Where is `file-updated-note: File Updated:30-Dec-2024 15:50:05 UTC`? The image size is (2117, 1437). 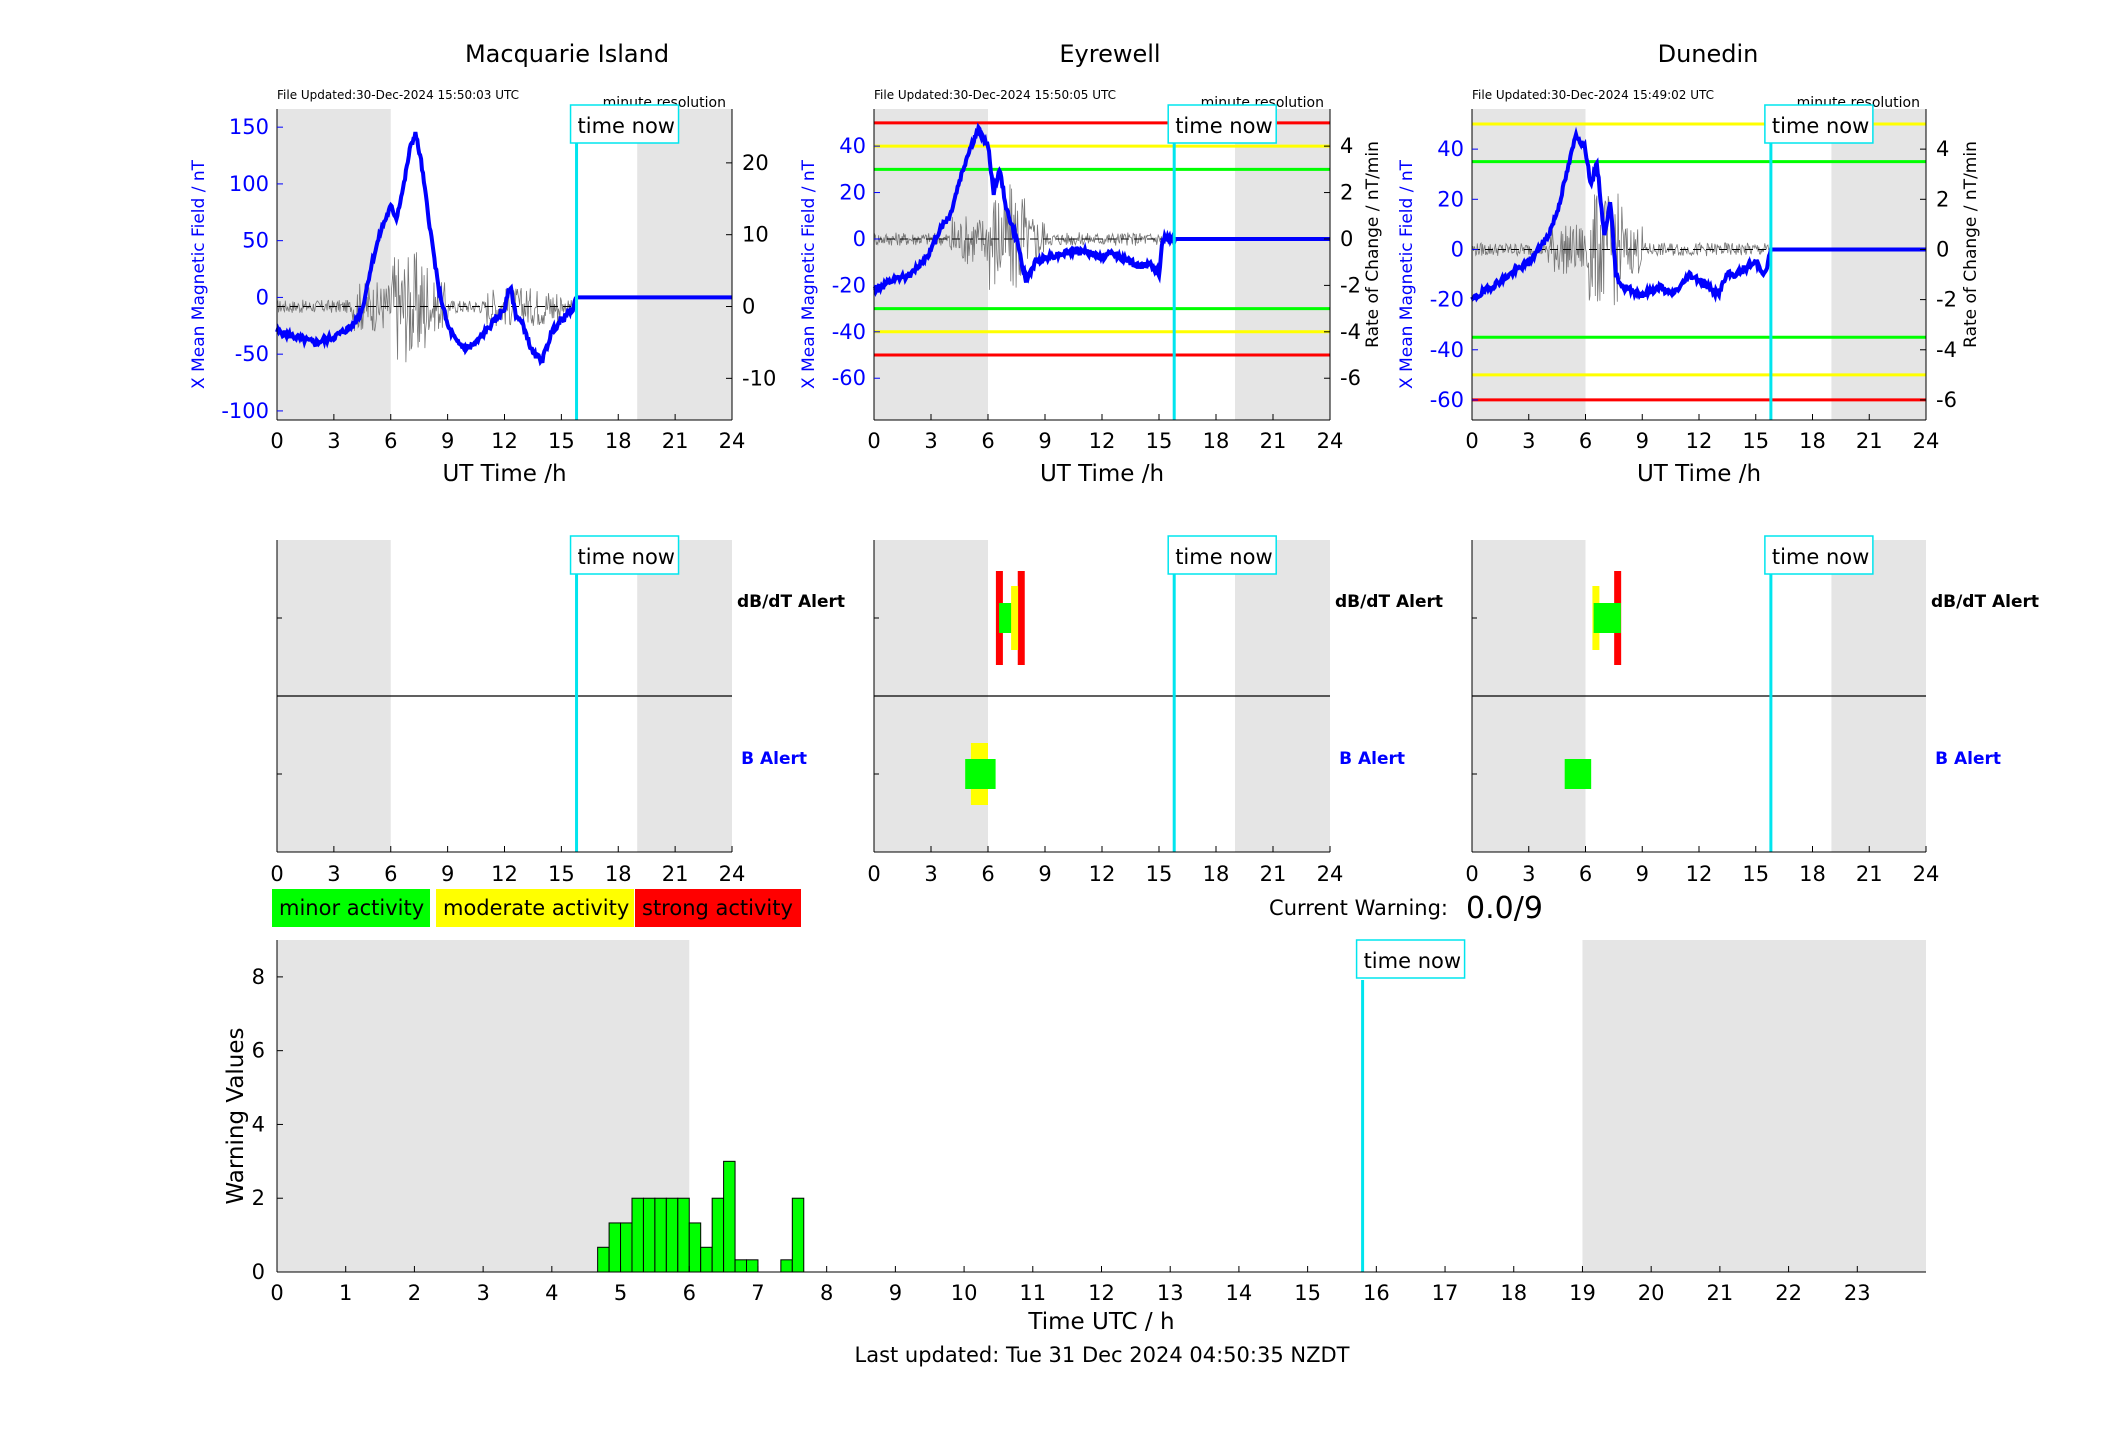
file-updated-note: File Updated:30-Dec-2024 15:50:05 UTC is located at coordinates (995, 95).